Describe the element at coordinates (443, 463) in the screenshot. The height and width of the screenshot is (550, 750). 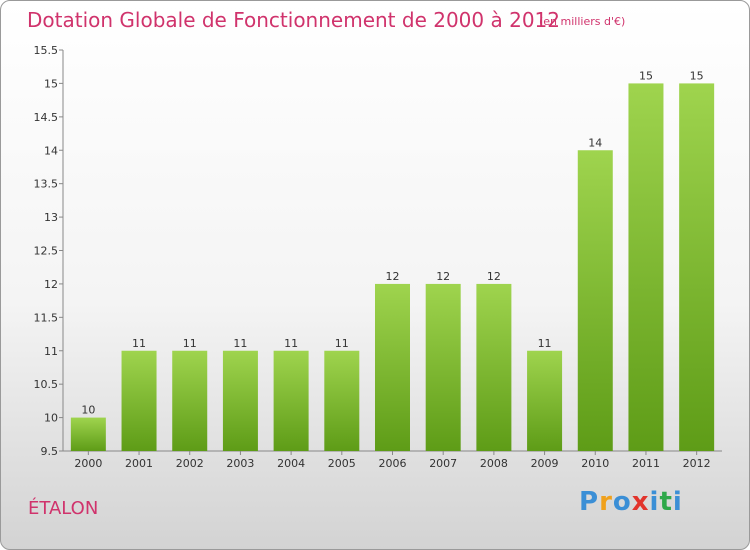
I see `x-tick-label: 2007` at that location.